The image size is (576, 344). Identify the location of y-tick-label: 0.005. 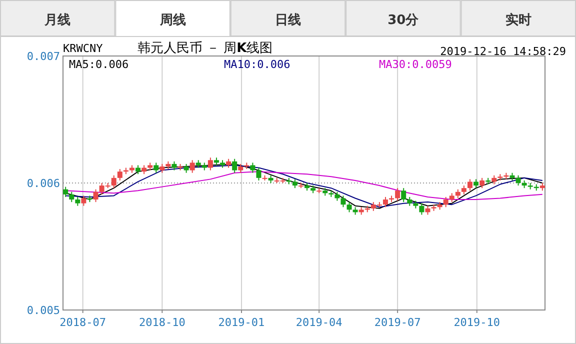
(43, 310).